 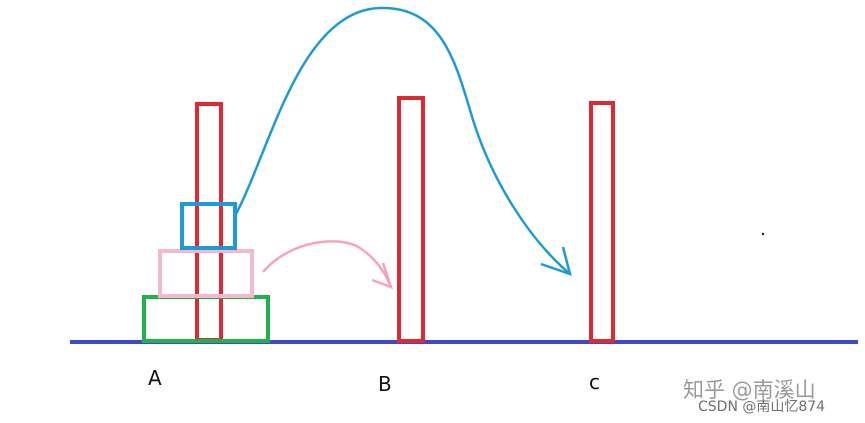 I want to click on arrow-head-blue, so click(x=556, y=261).